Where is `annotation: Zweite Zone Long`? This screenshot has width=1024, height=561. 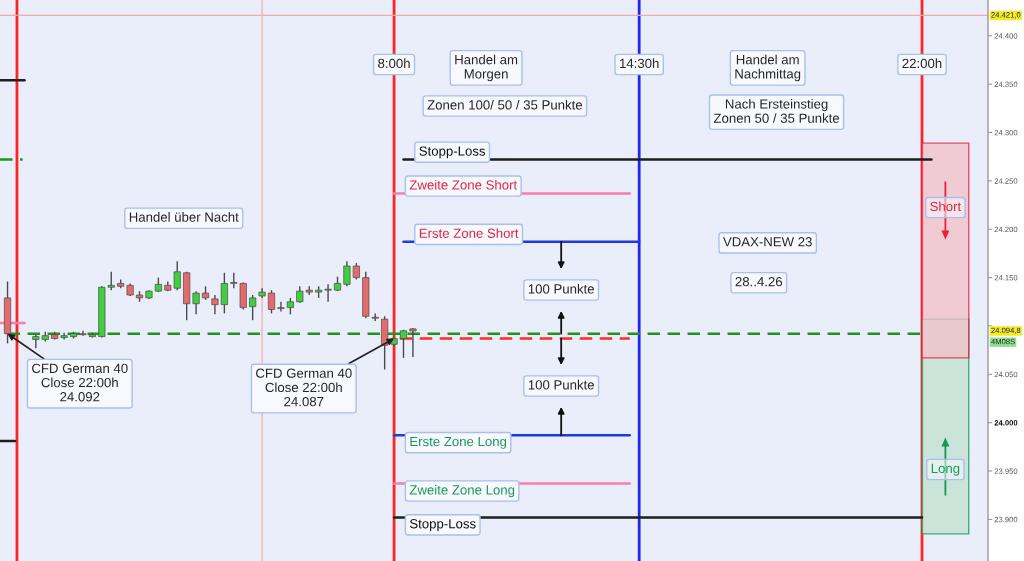
annotation: Zweite Zone Long is located at coordinates (462, 491).